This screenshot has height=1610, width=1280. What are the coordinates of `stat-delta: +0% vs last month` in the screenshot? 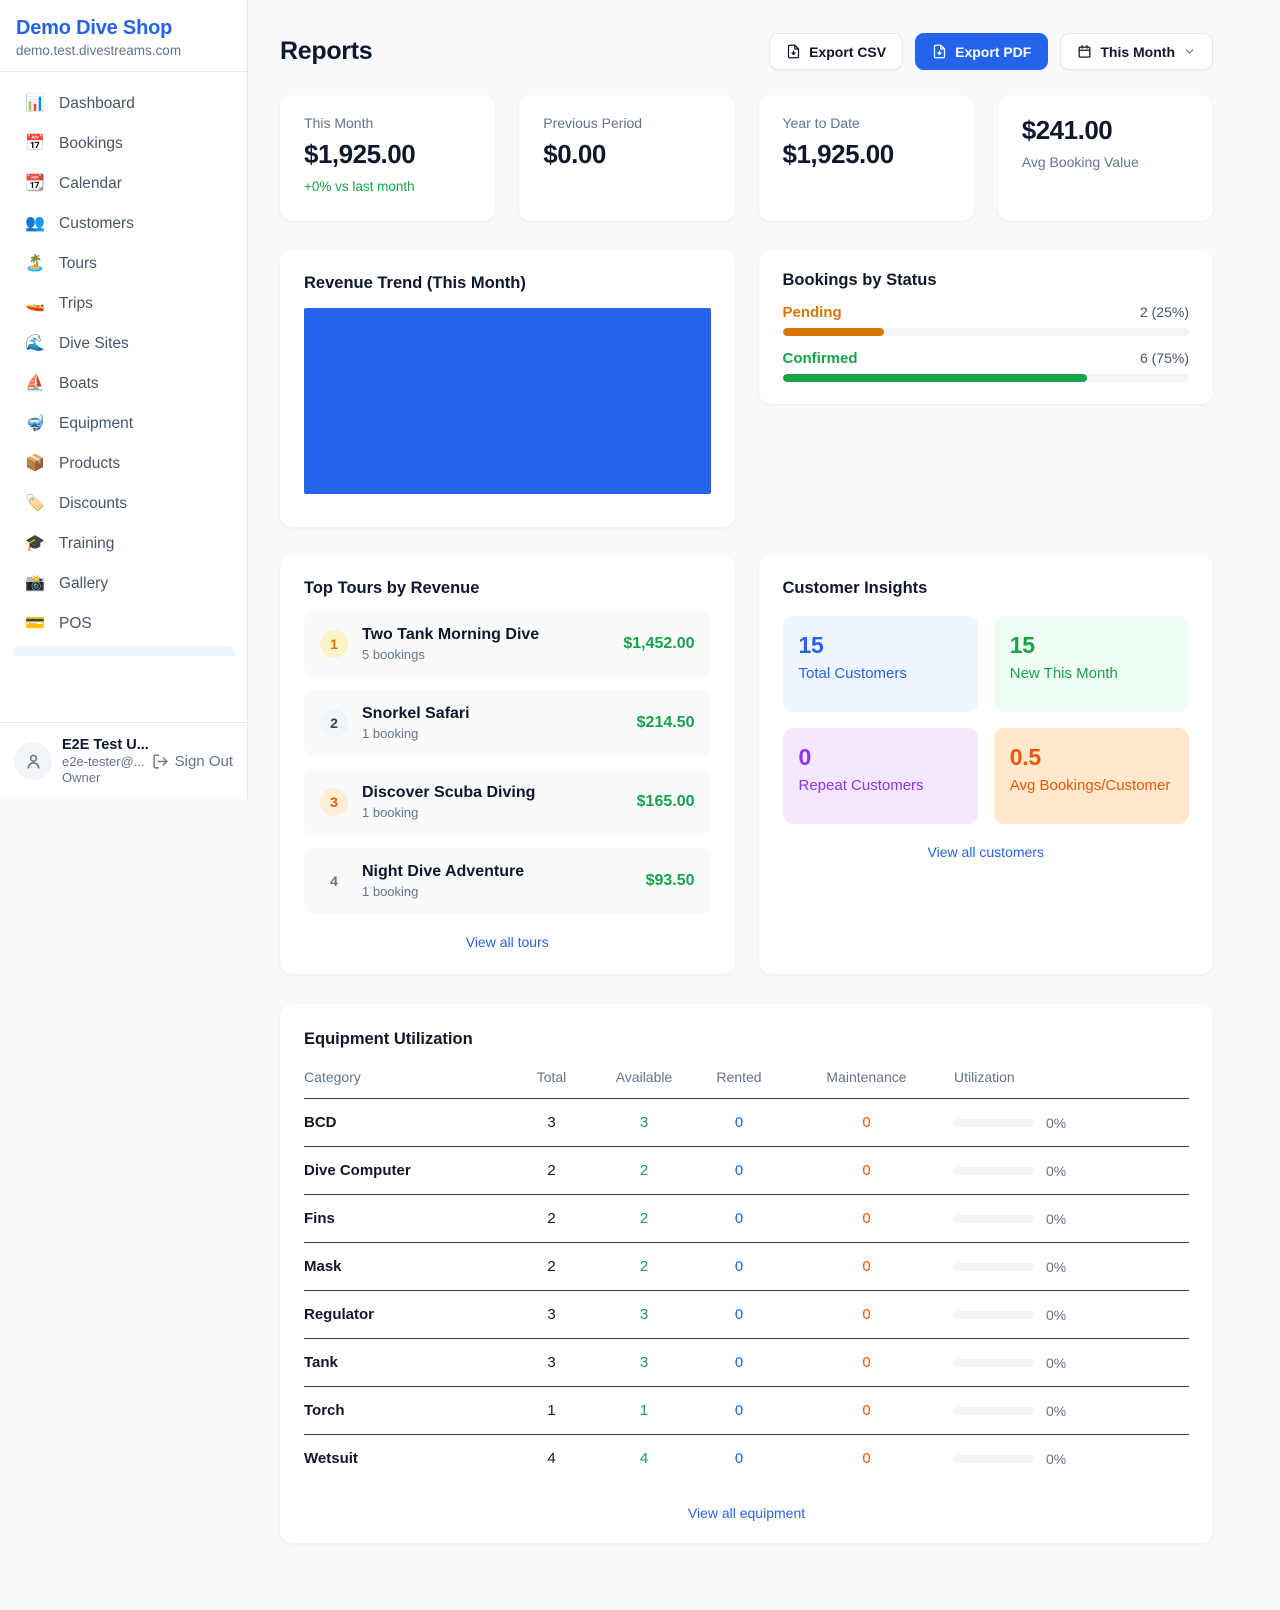 It's located at (359, 186).